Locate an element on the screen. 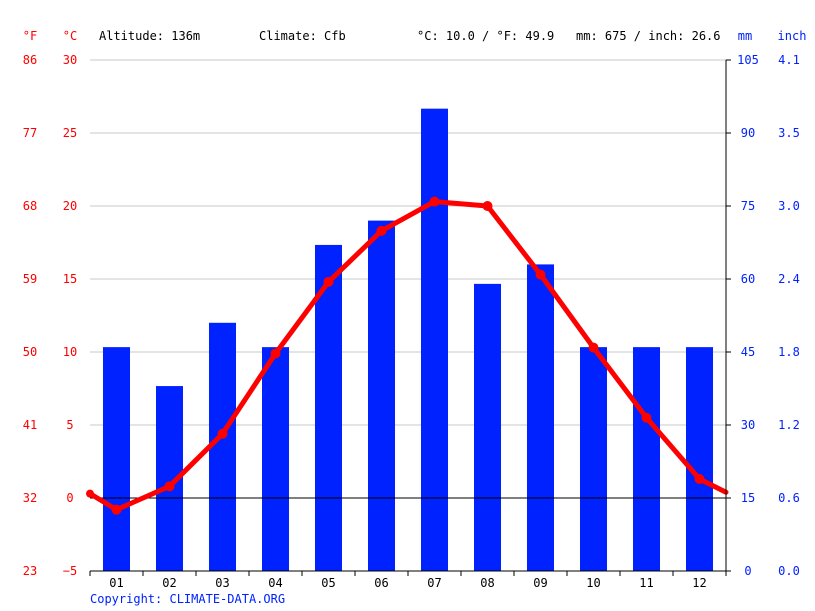  celsius-unit-label: °C is located at coordinates (70, 36).